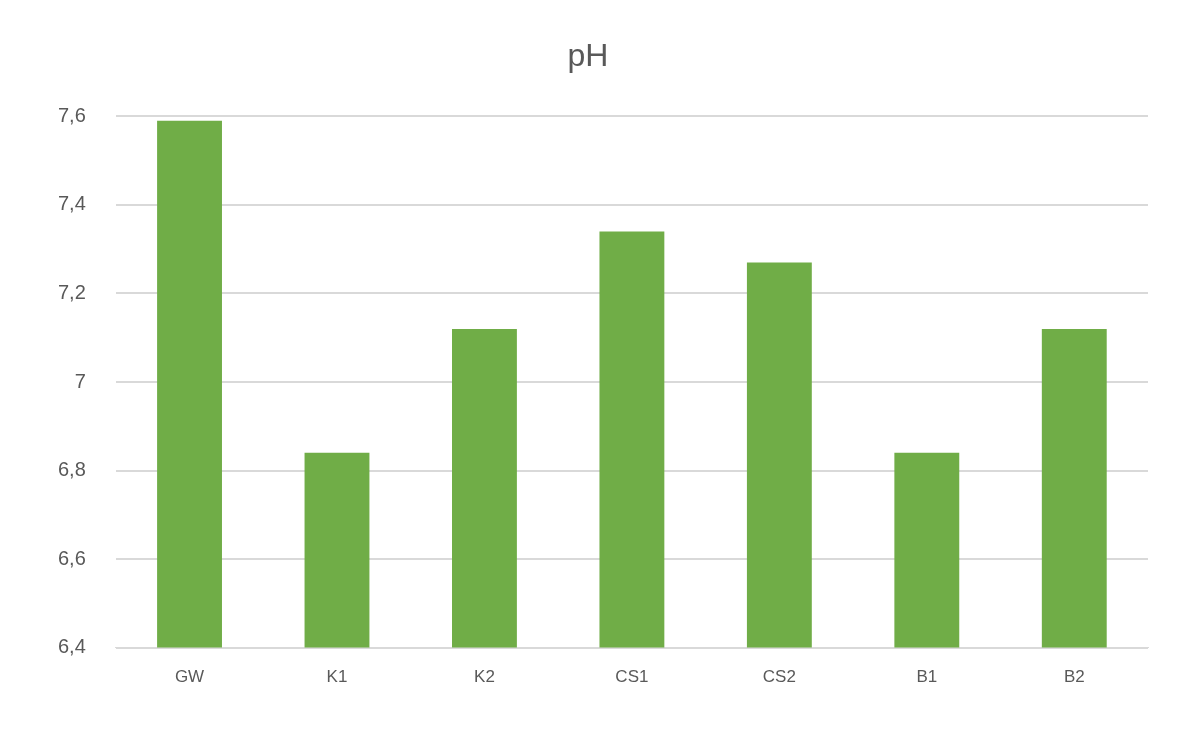 This screenshot has width=1201, height=734. Describe the element at coordinates (484, 677) in the screenshot. I see `x-tick-label: K2` at that location.